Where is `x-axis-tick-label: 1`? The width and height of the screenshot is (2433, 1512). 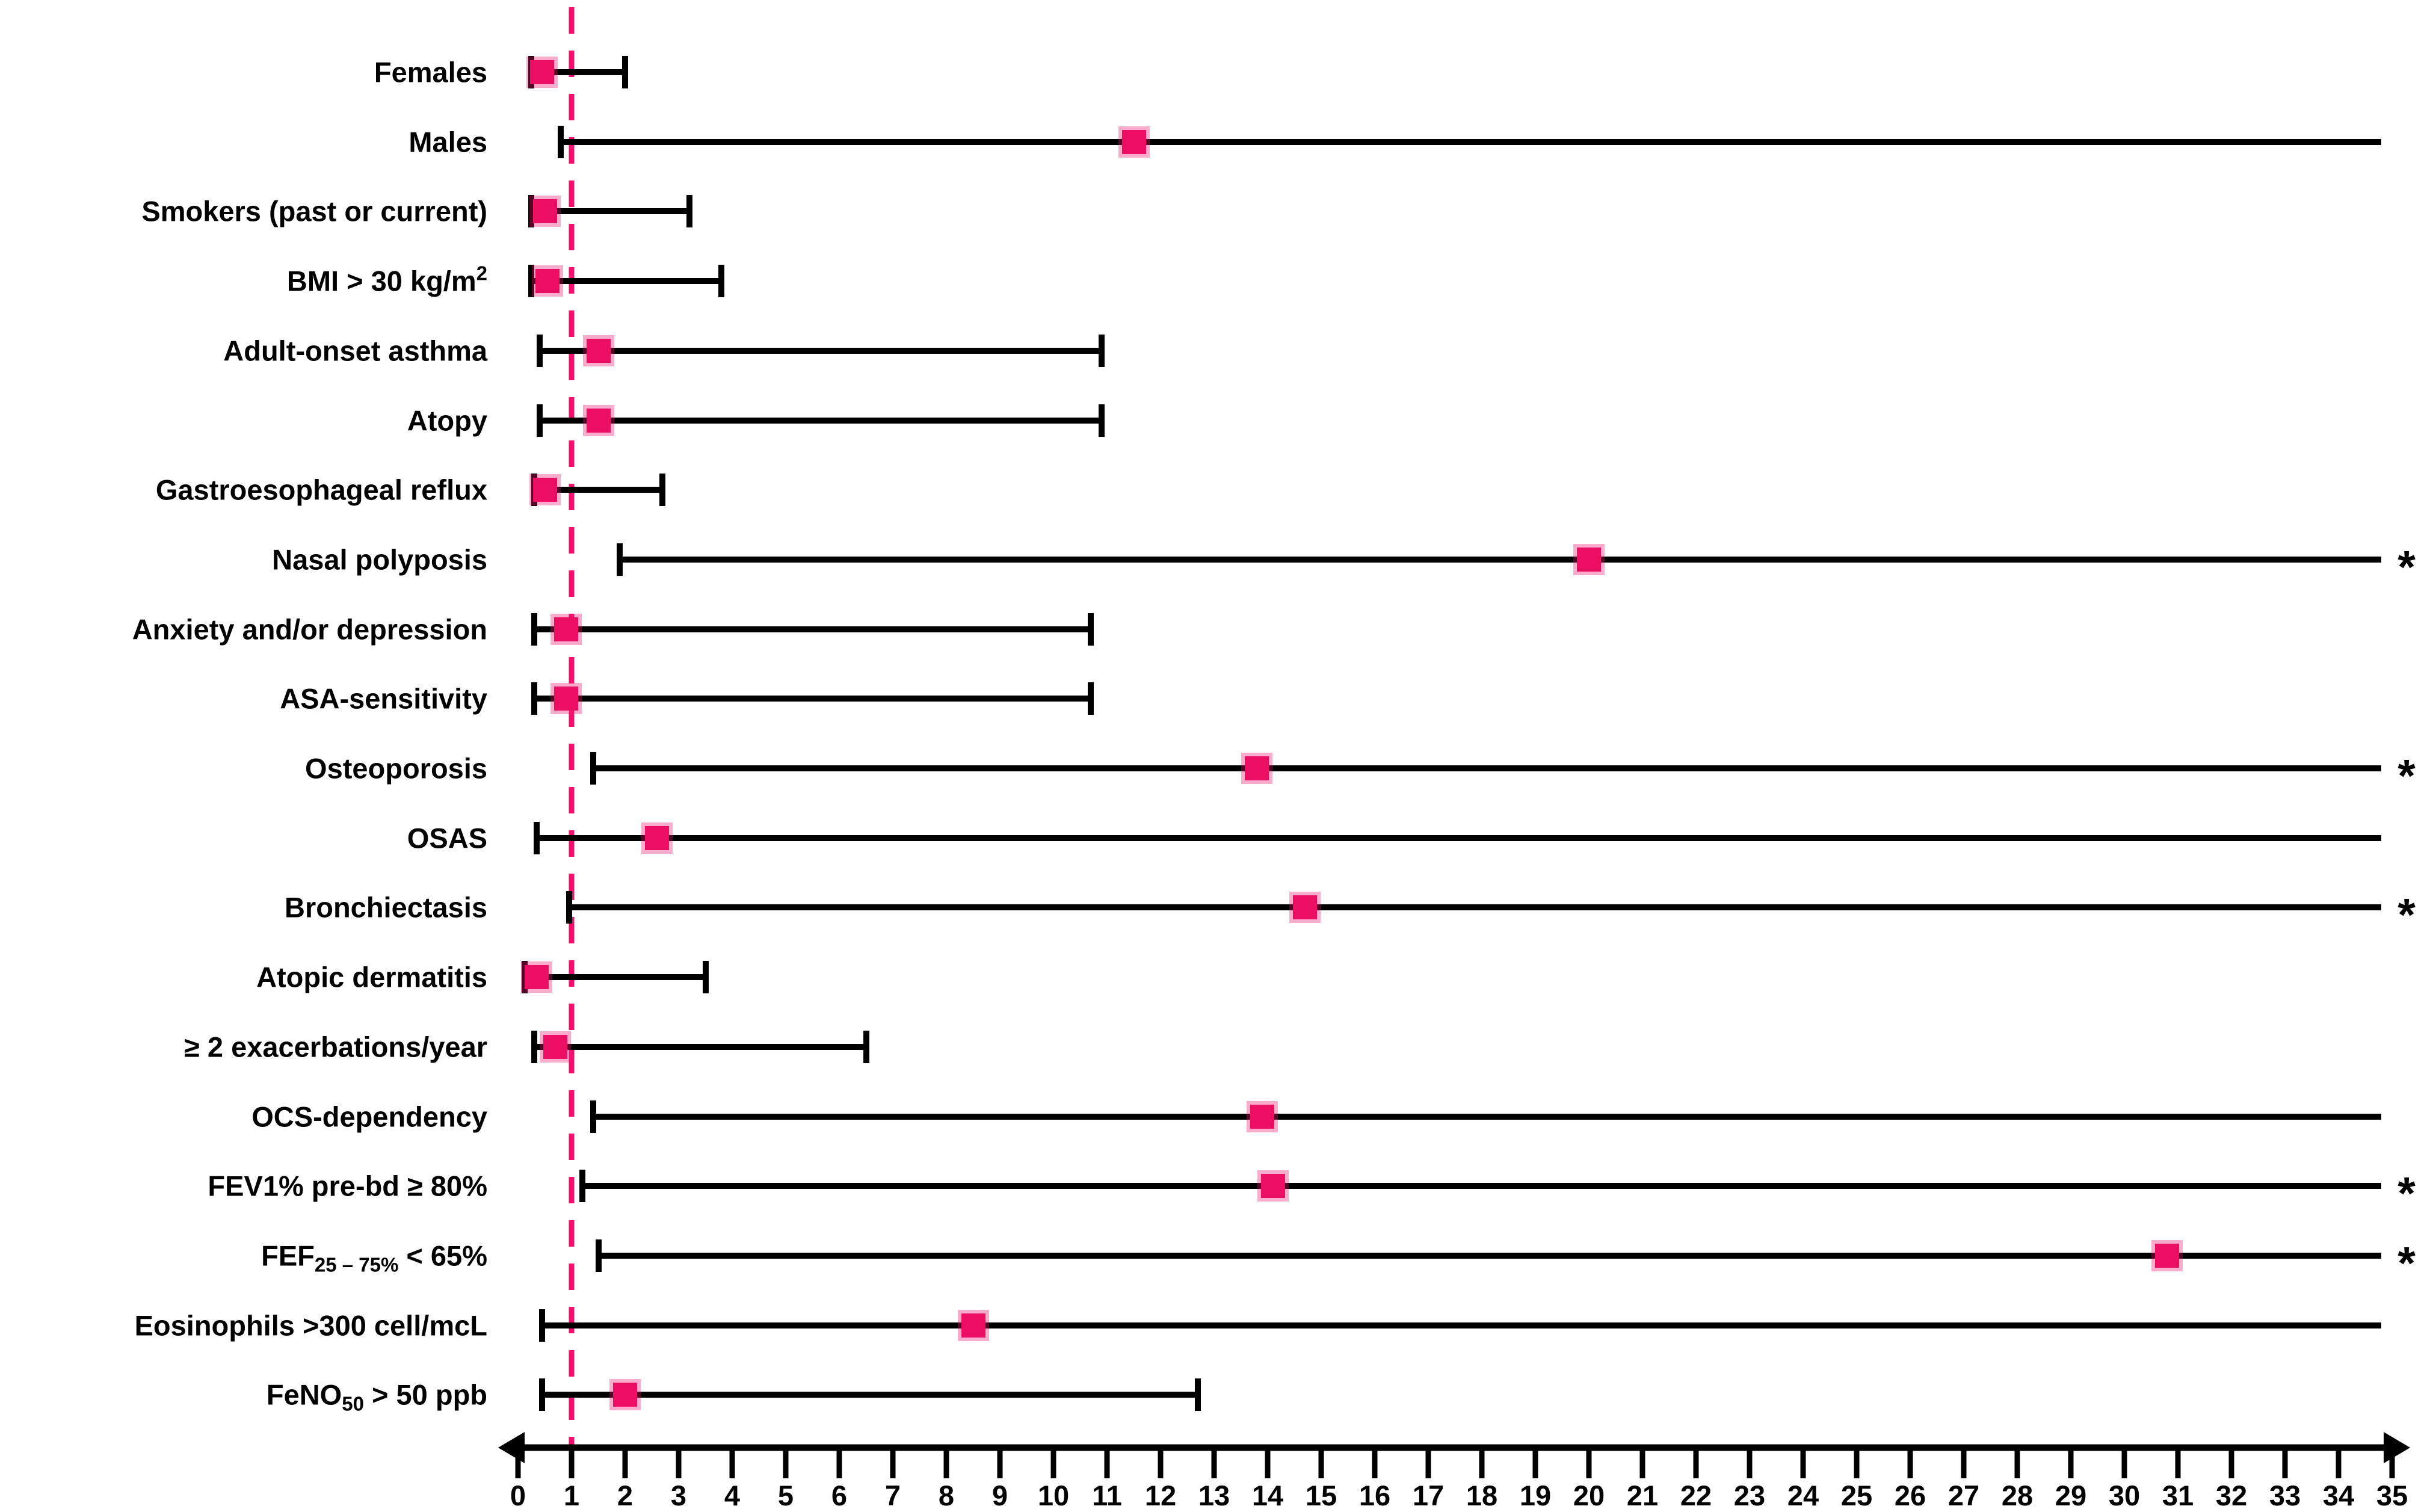 x-axis-tick-label: 1 is located at coordinates (571, 1495).